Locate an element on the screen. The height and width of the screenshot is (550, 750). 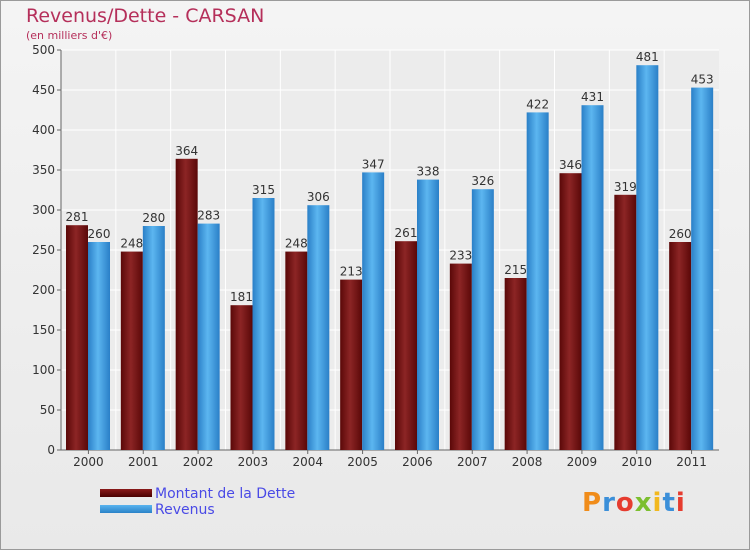
y-tick-label: 150 is located at coordinates (43, 330).